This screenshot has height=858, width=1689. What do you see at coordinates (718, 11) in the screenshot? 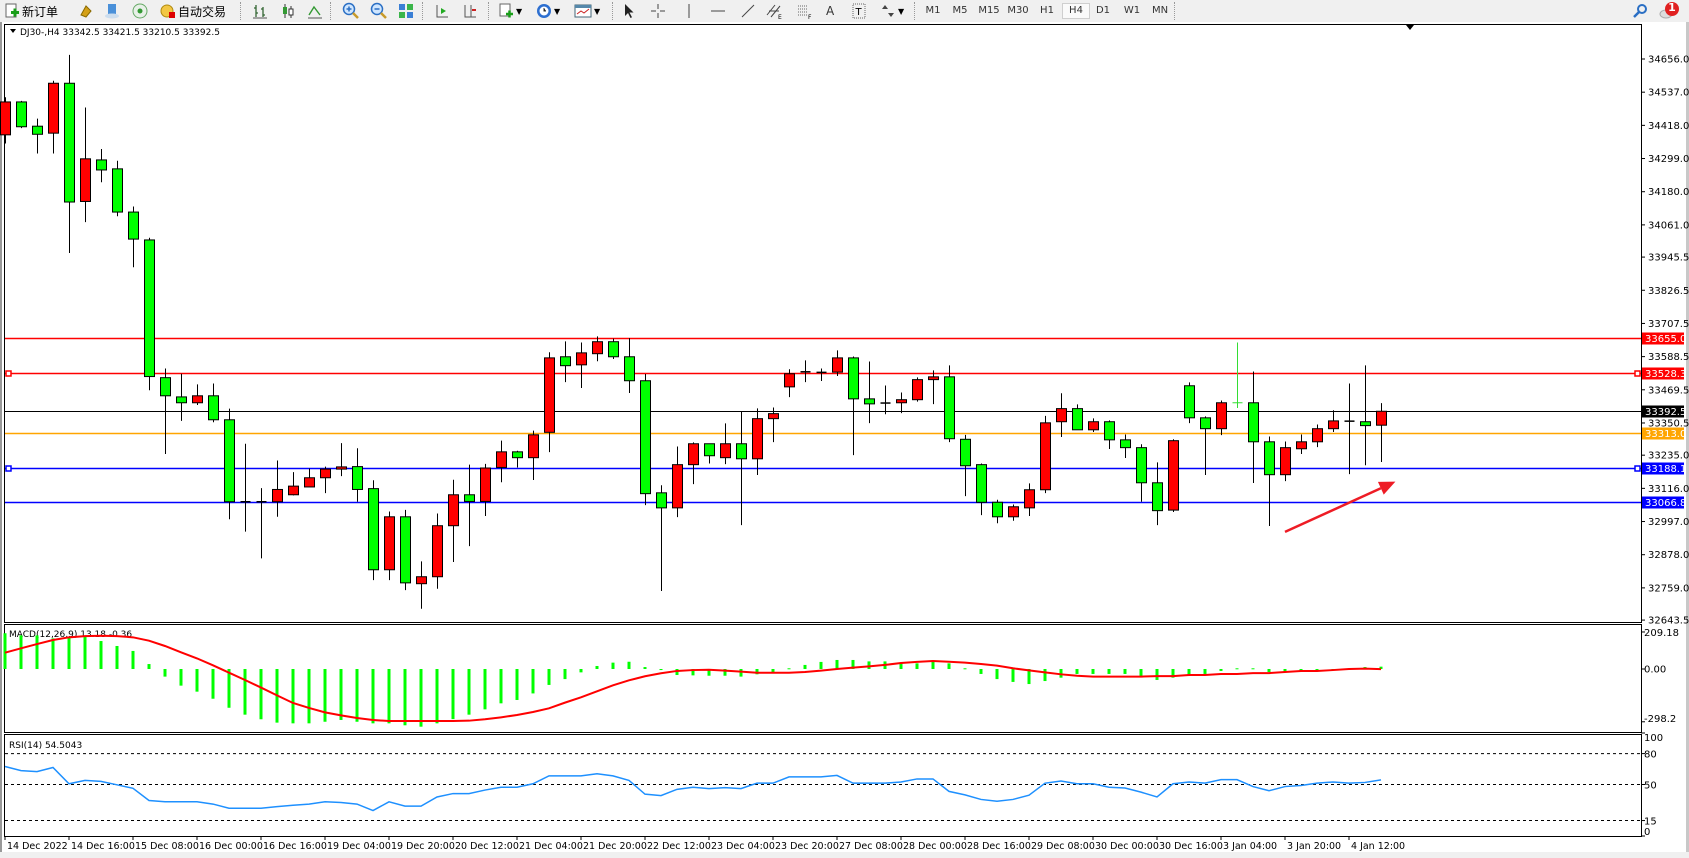
I see `horizontal-line-button` at bounding box center [718, 11].